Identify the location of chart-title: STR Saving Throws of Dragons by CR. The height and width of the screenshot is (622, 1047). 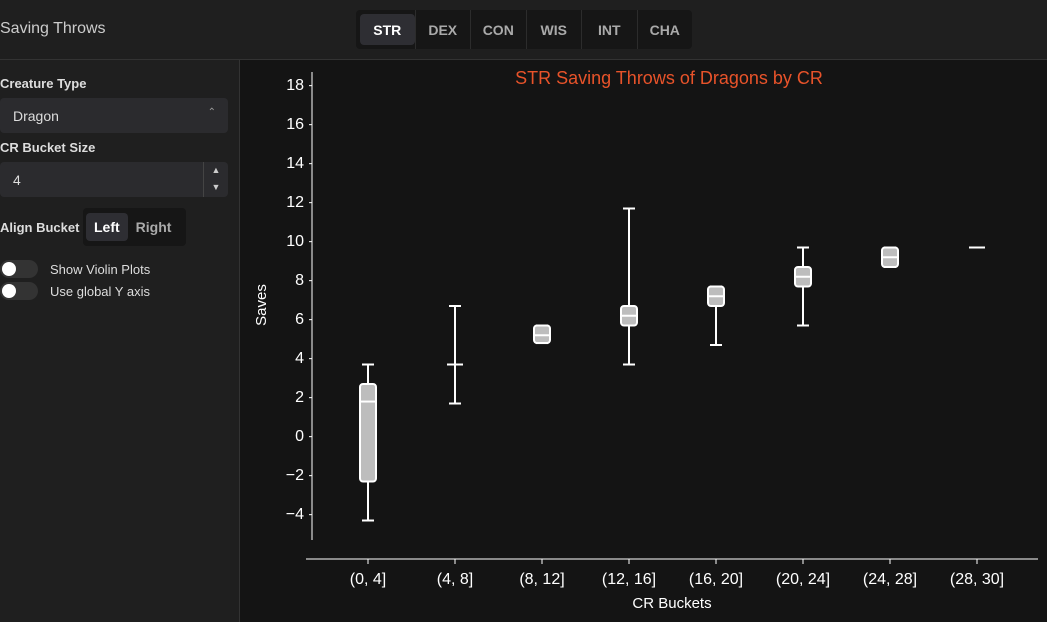
(669, 78).